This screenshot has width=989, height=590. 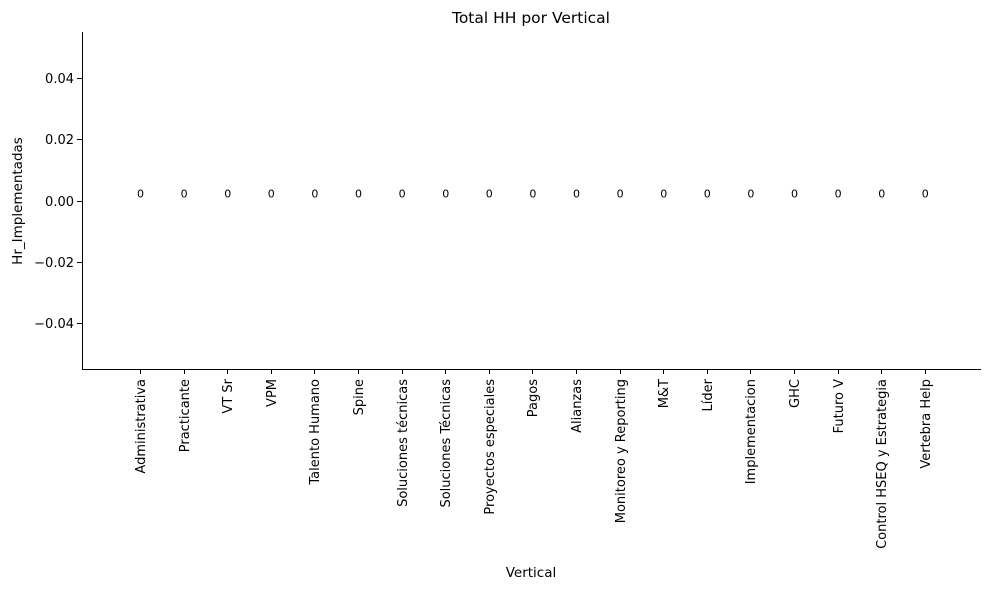 What do you see at coordinates (751, 431) in the screenshot?
I see `x-tick-label: Implementacion` at bounding box center [751, 431].